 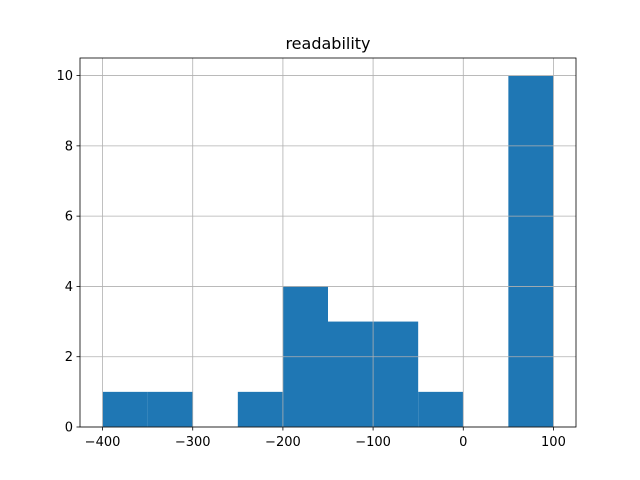 I want to click on chart-title: readability, so click(x=327, y=43).